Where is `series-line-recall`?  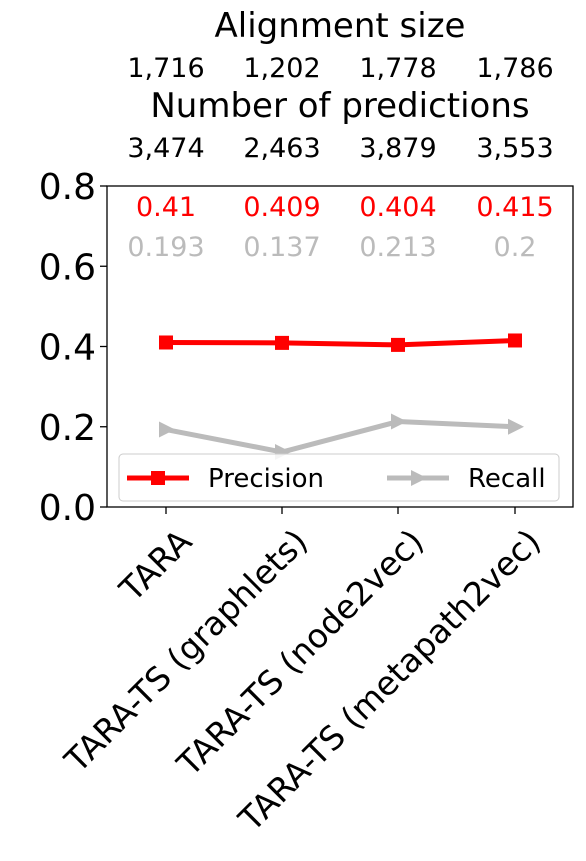 series-line-recall is located at coordinates (340, 437).